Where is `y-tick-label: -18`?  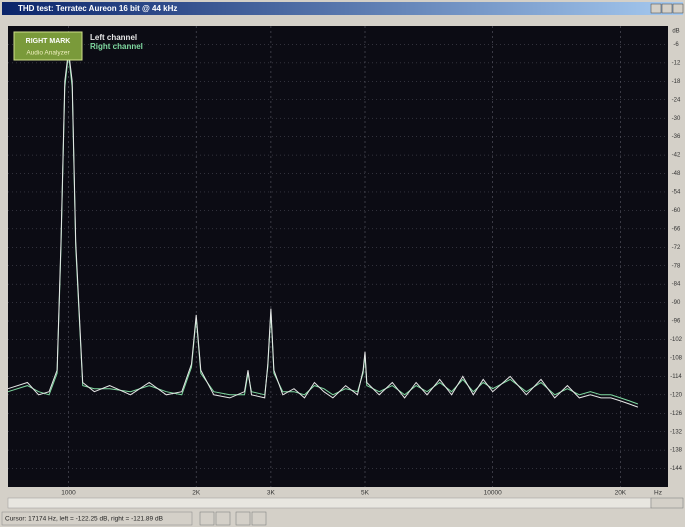
y-tick-label: -18 is located at coordinates (676, 82).